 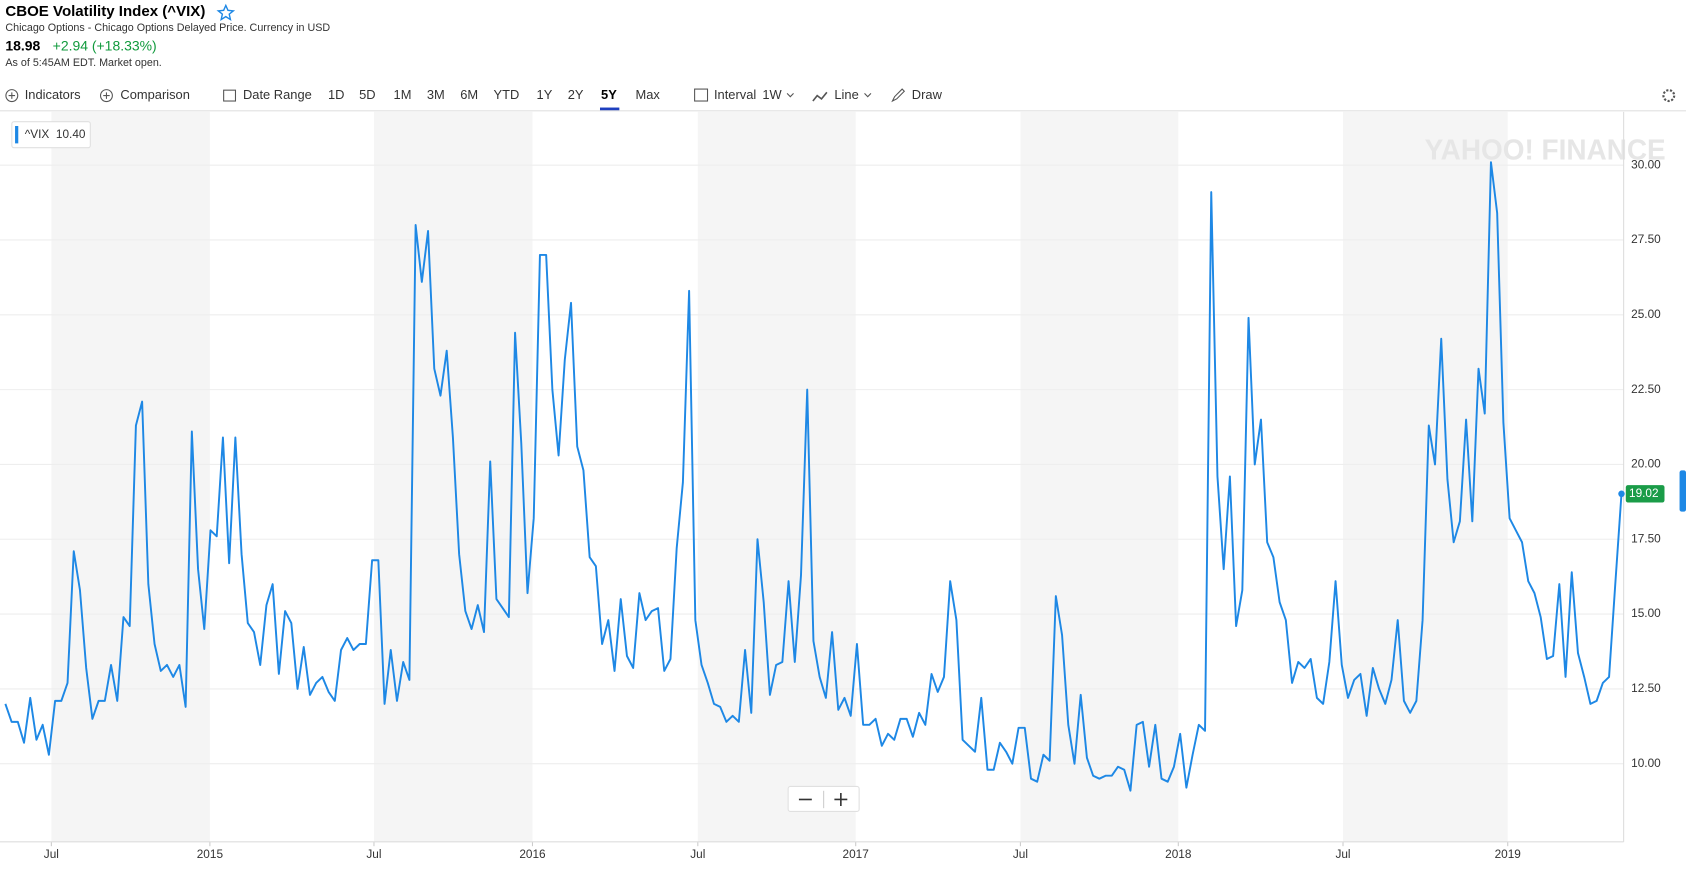 I want to click on last-value-tag, so click(x=1645, y=494).